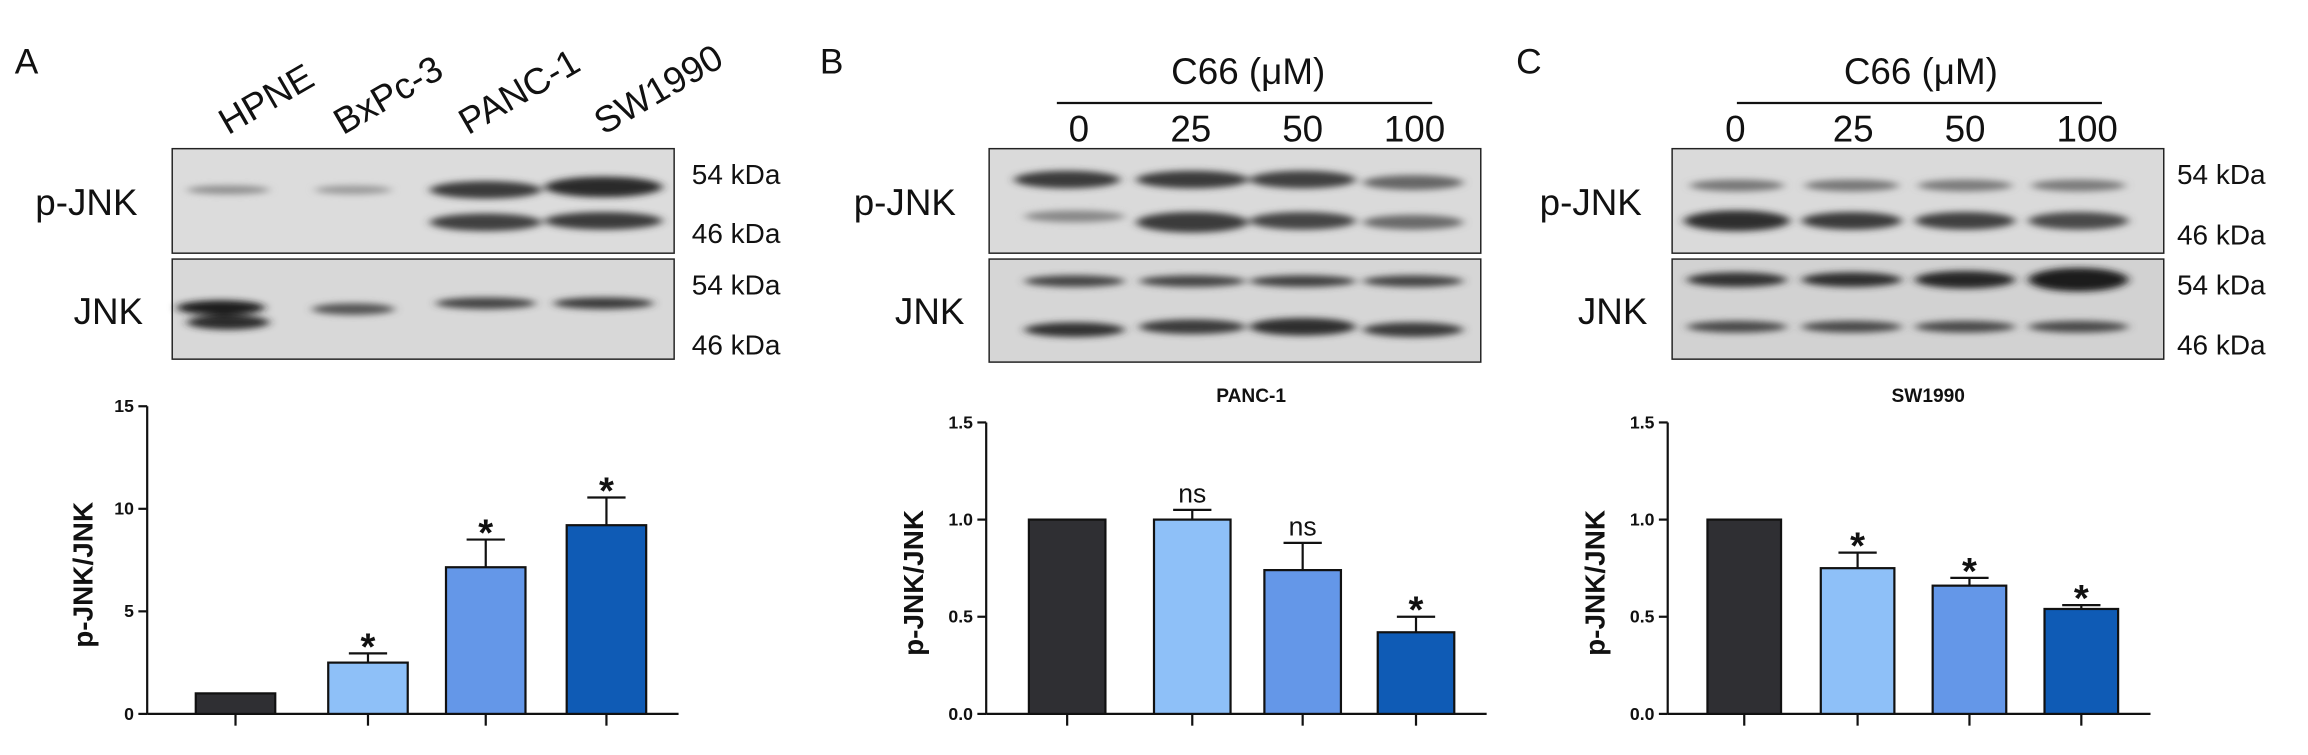 The image size is (2308, 755). I want to click on panel-a-pjnk-blot, so click(423, 200).